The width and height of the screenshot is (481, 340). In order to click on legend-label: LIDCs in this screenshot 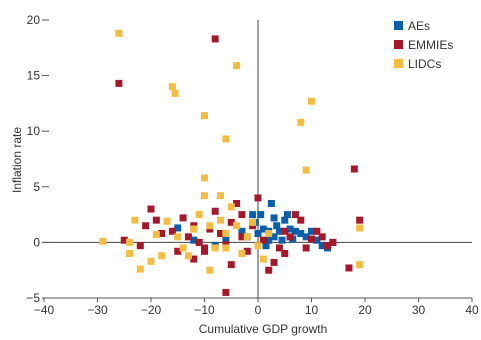, I will do `click(424, 64)`.